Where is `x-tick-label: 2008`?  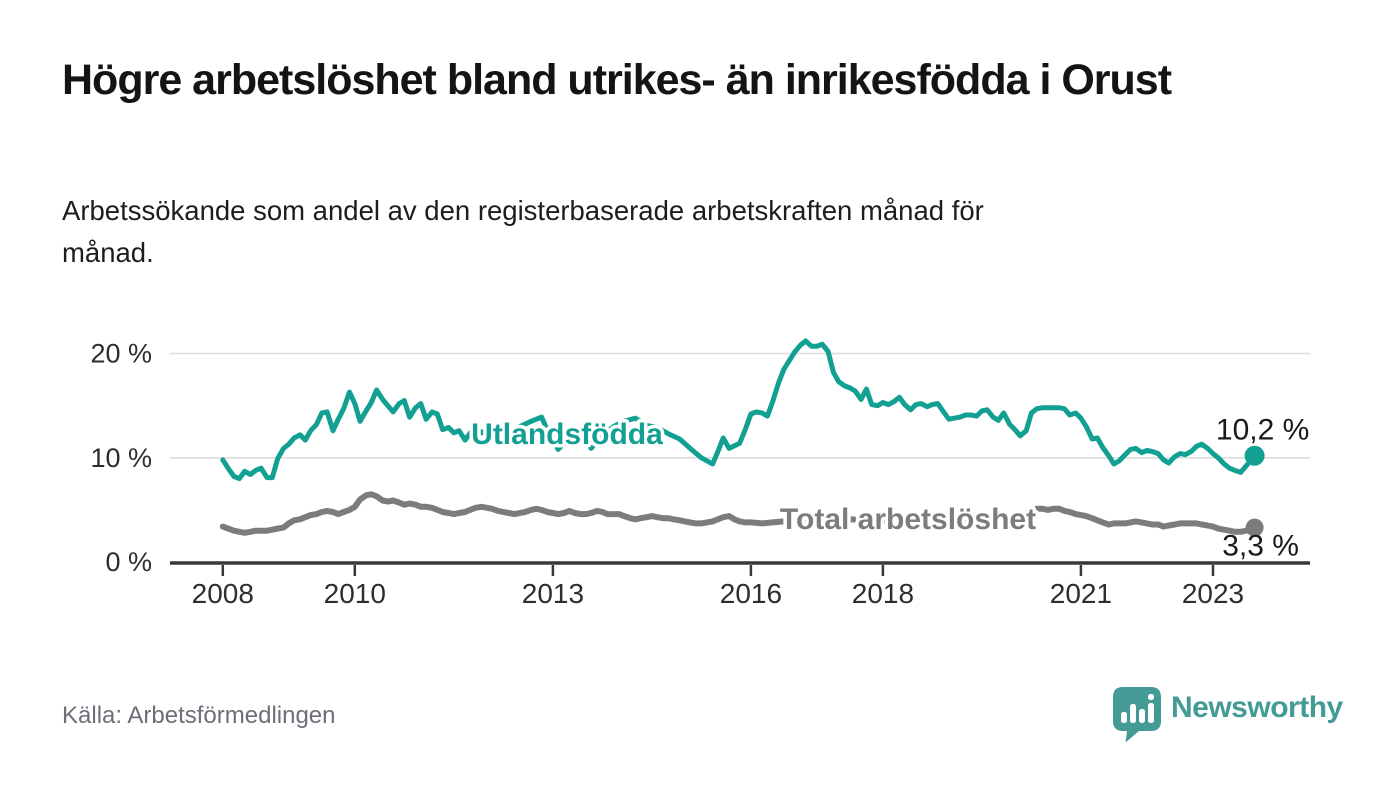 x-tick-label: 2008 is located at coordinates (223, 593).